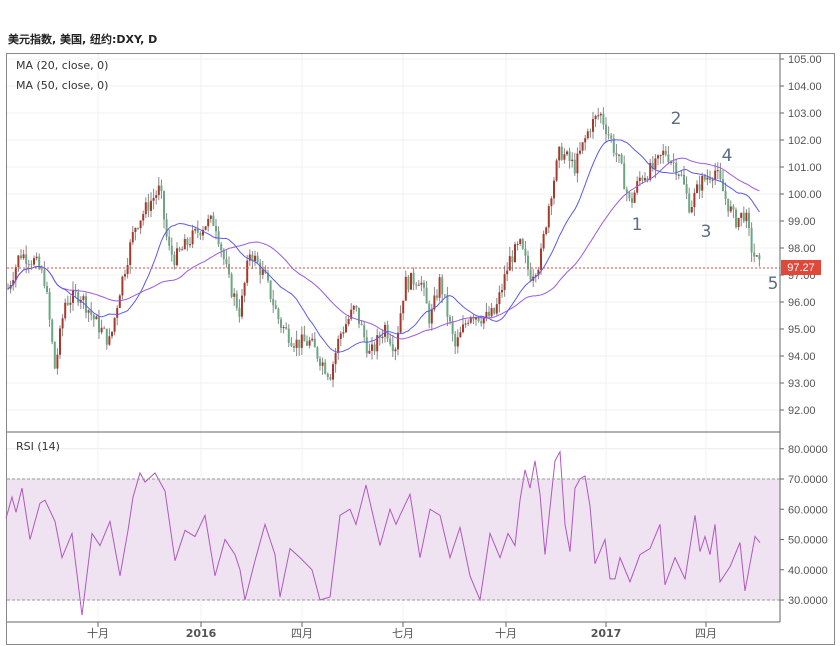  Describe the element at coordinates (637, 225) in the screenshot. I see `wave-label: 1` at that location.